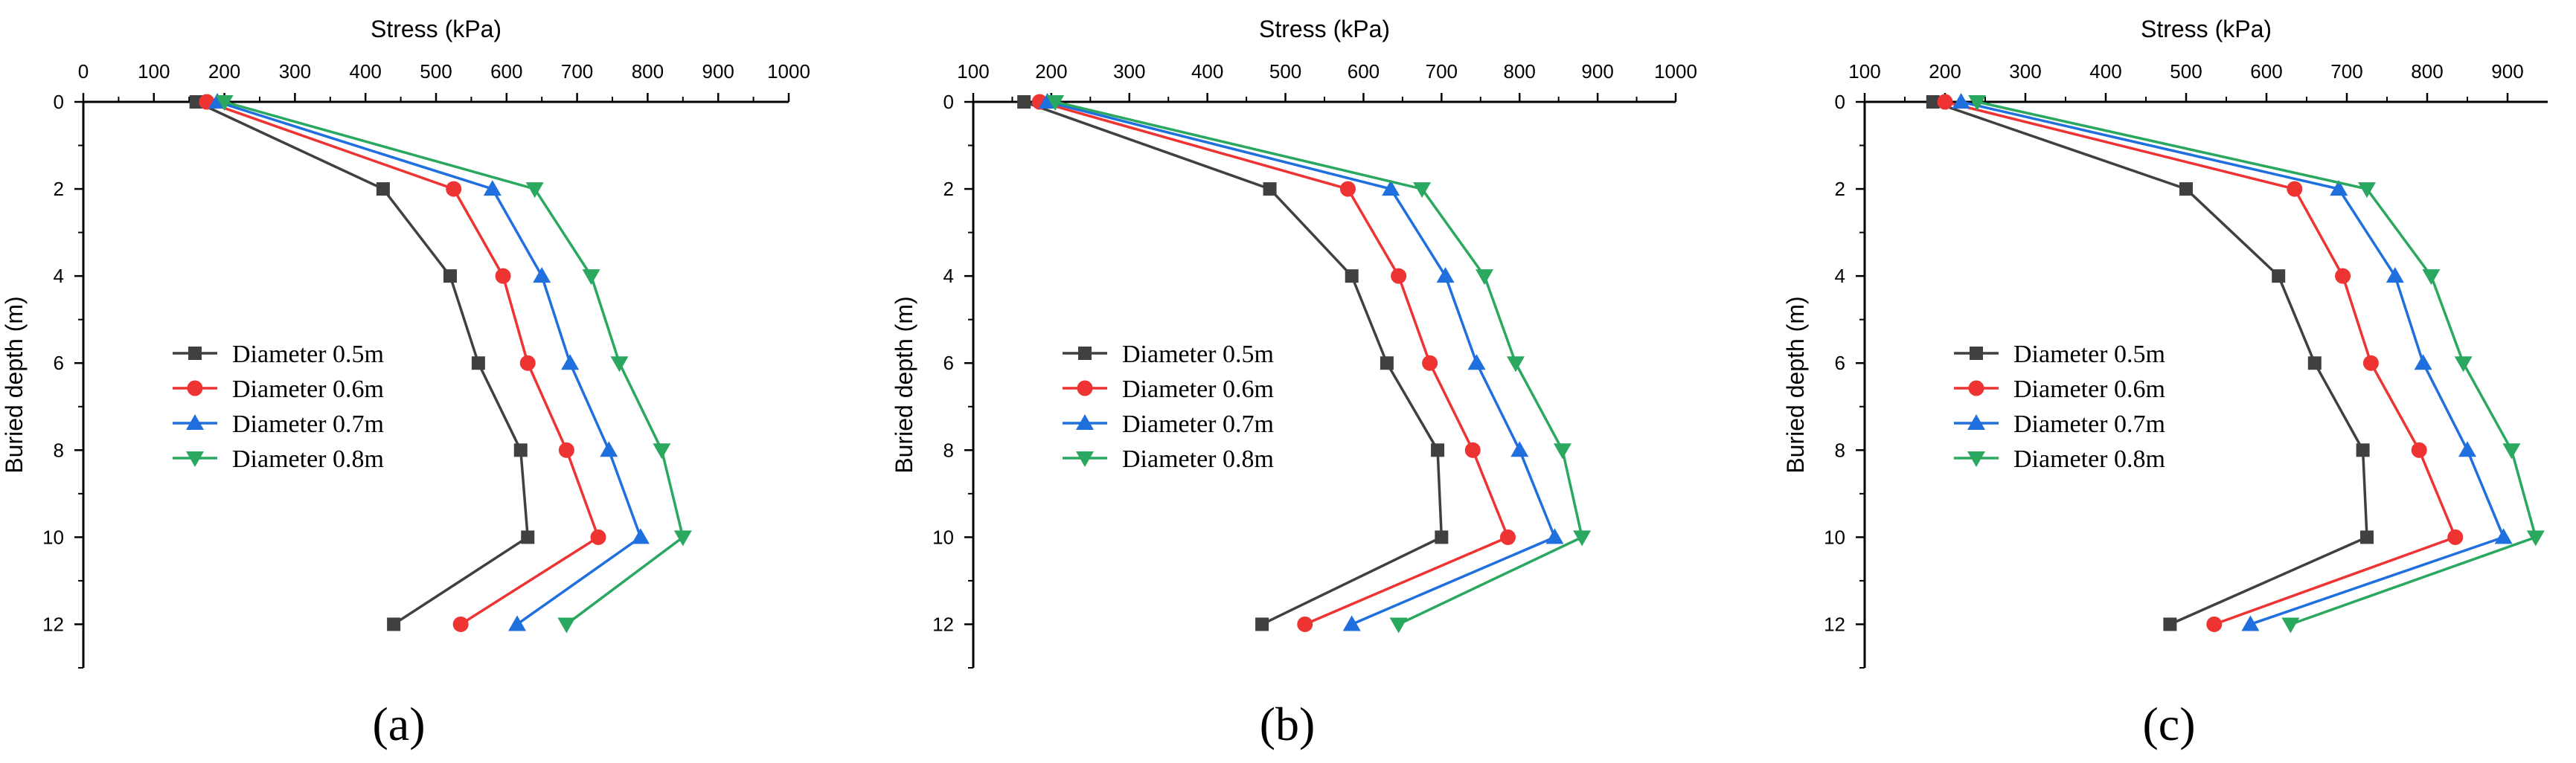  I want to click on y-tick-label: 10, so click(943, 537).